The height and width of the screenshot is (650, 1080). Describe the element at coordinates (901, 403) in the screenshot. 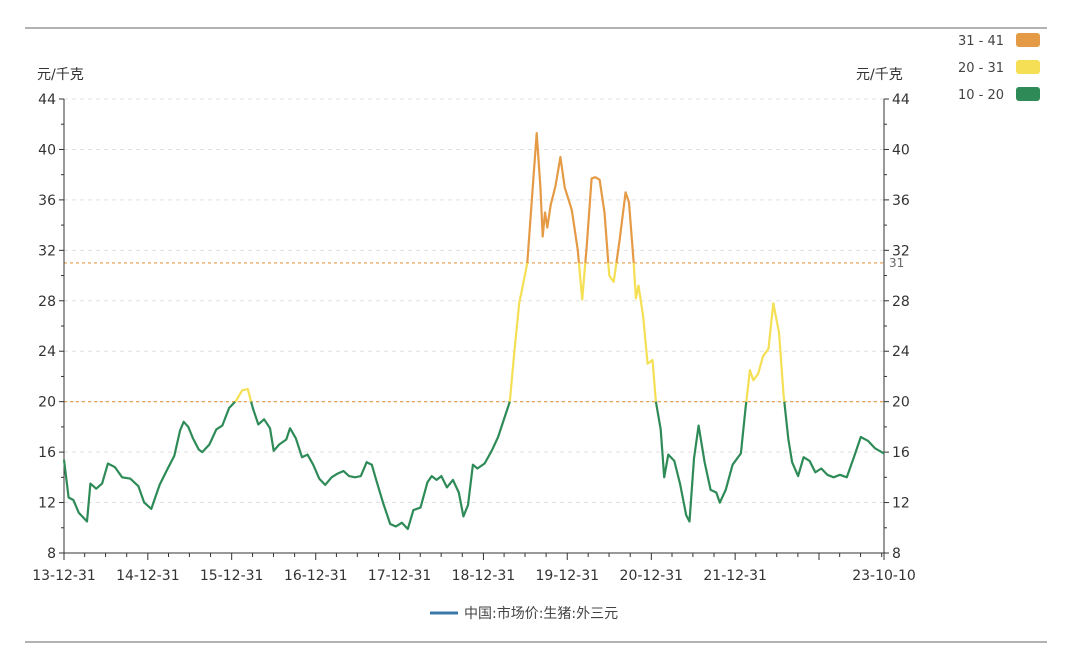

I see `right-y-tick-label: 20` at that location.